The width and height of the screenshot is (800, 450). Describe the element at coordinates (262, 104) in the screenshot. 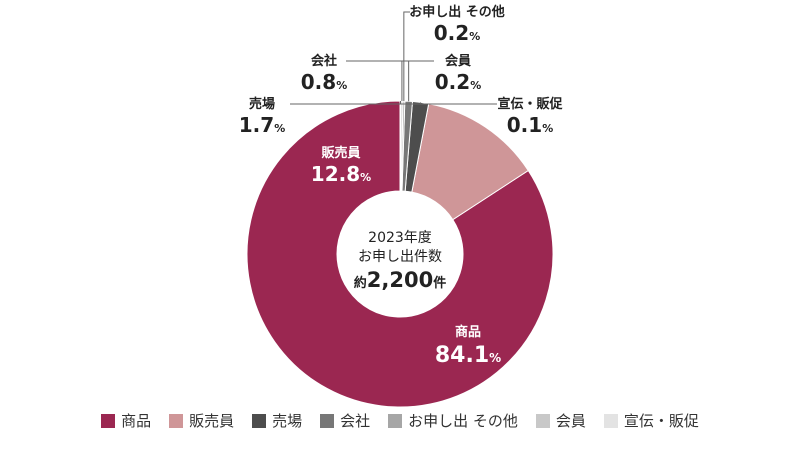

I see `slice-name: 売場` at that location.